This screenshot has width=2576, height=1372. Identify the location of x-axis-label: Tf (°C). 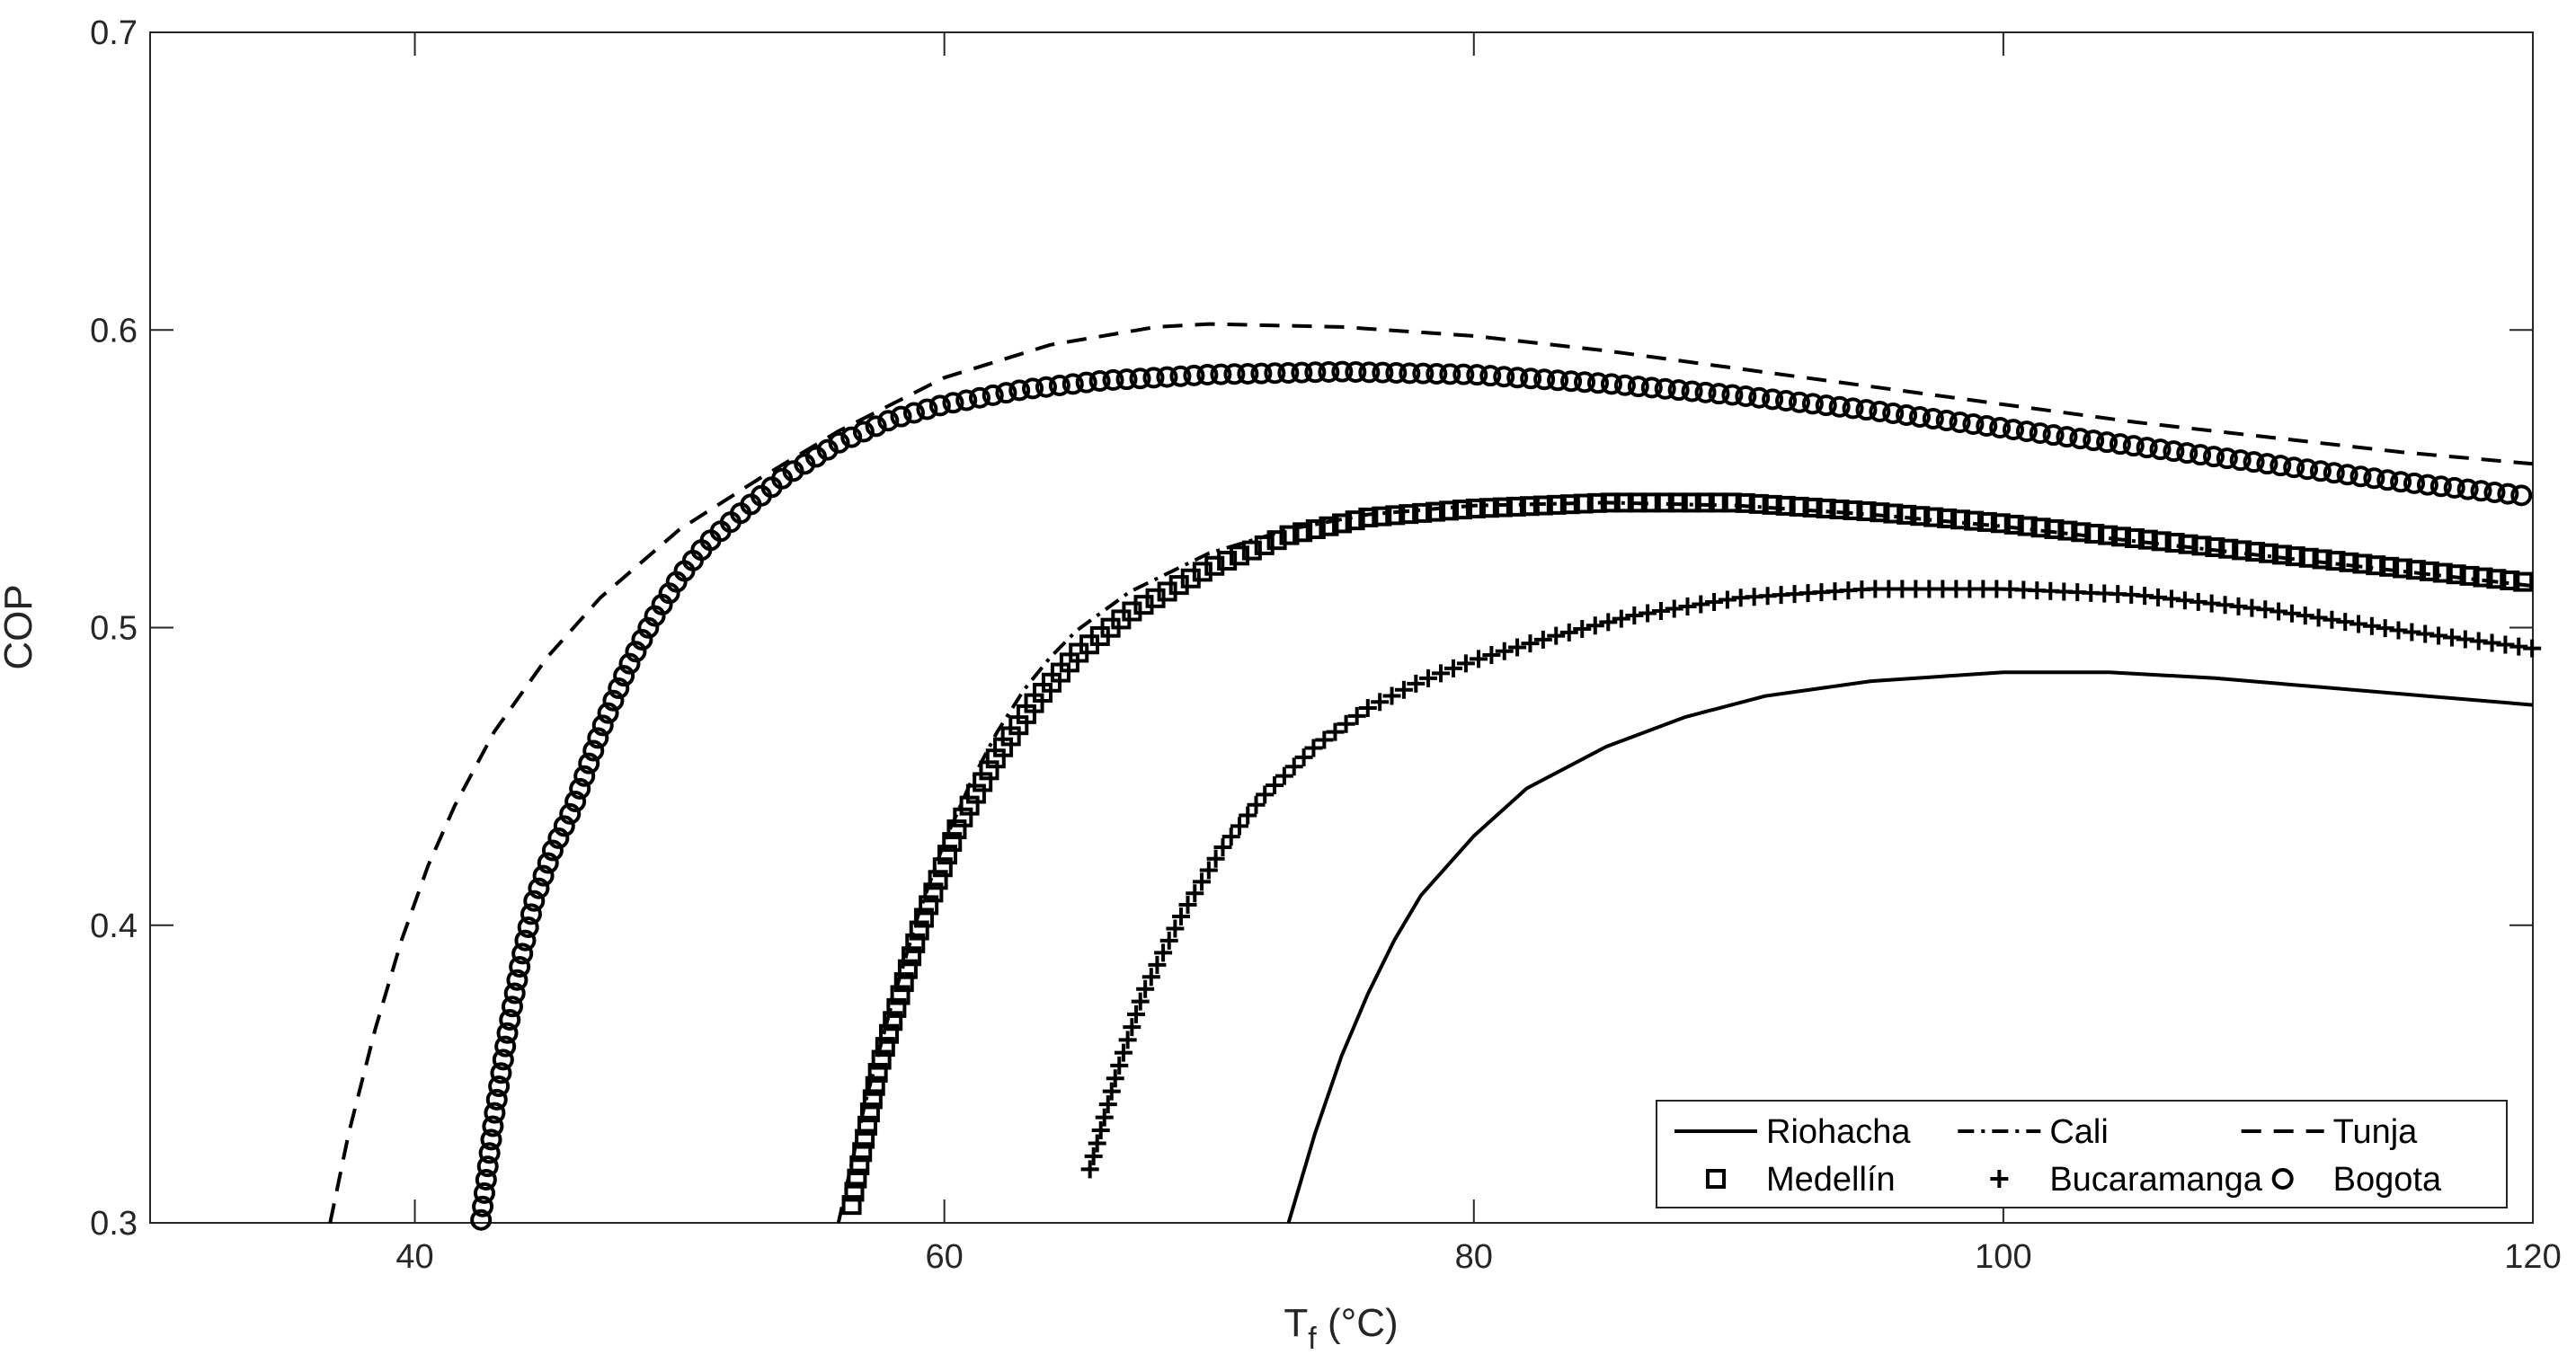
(1341, 1328).